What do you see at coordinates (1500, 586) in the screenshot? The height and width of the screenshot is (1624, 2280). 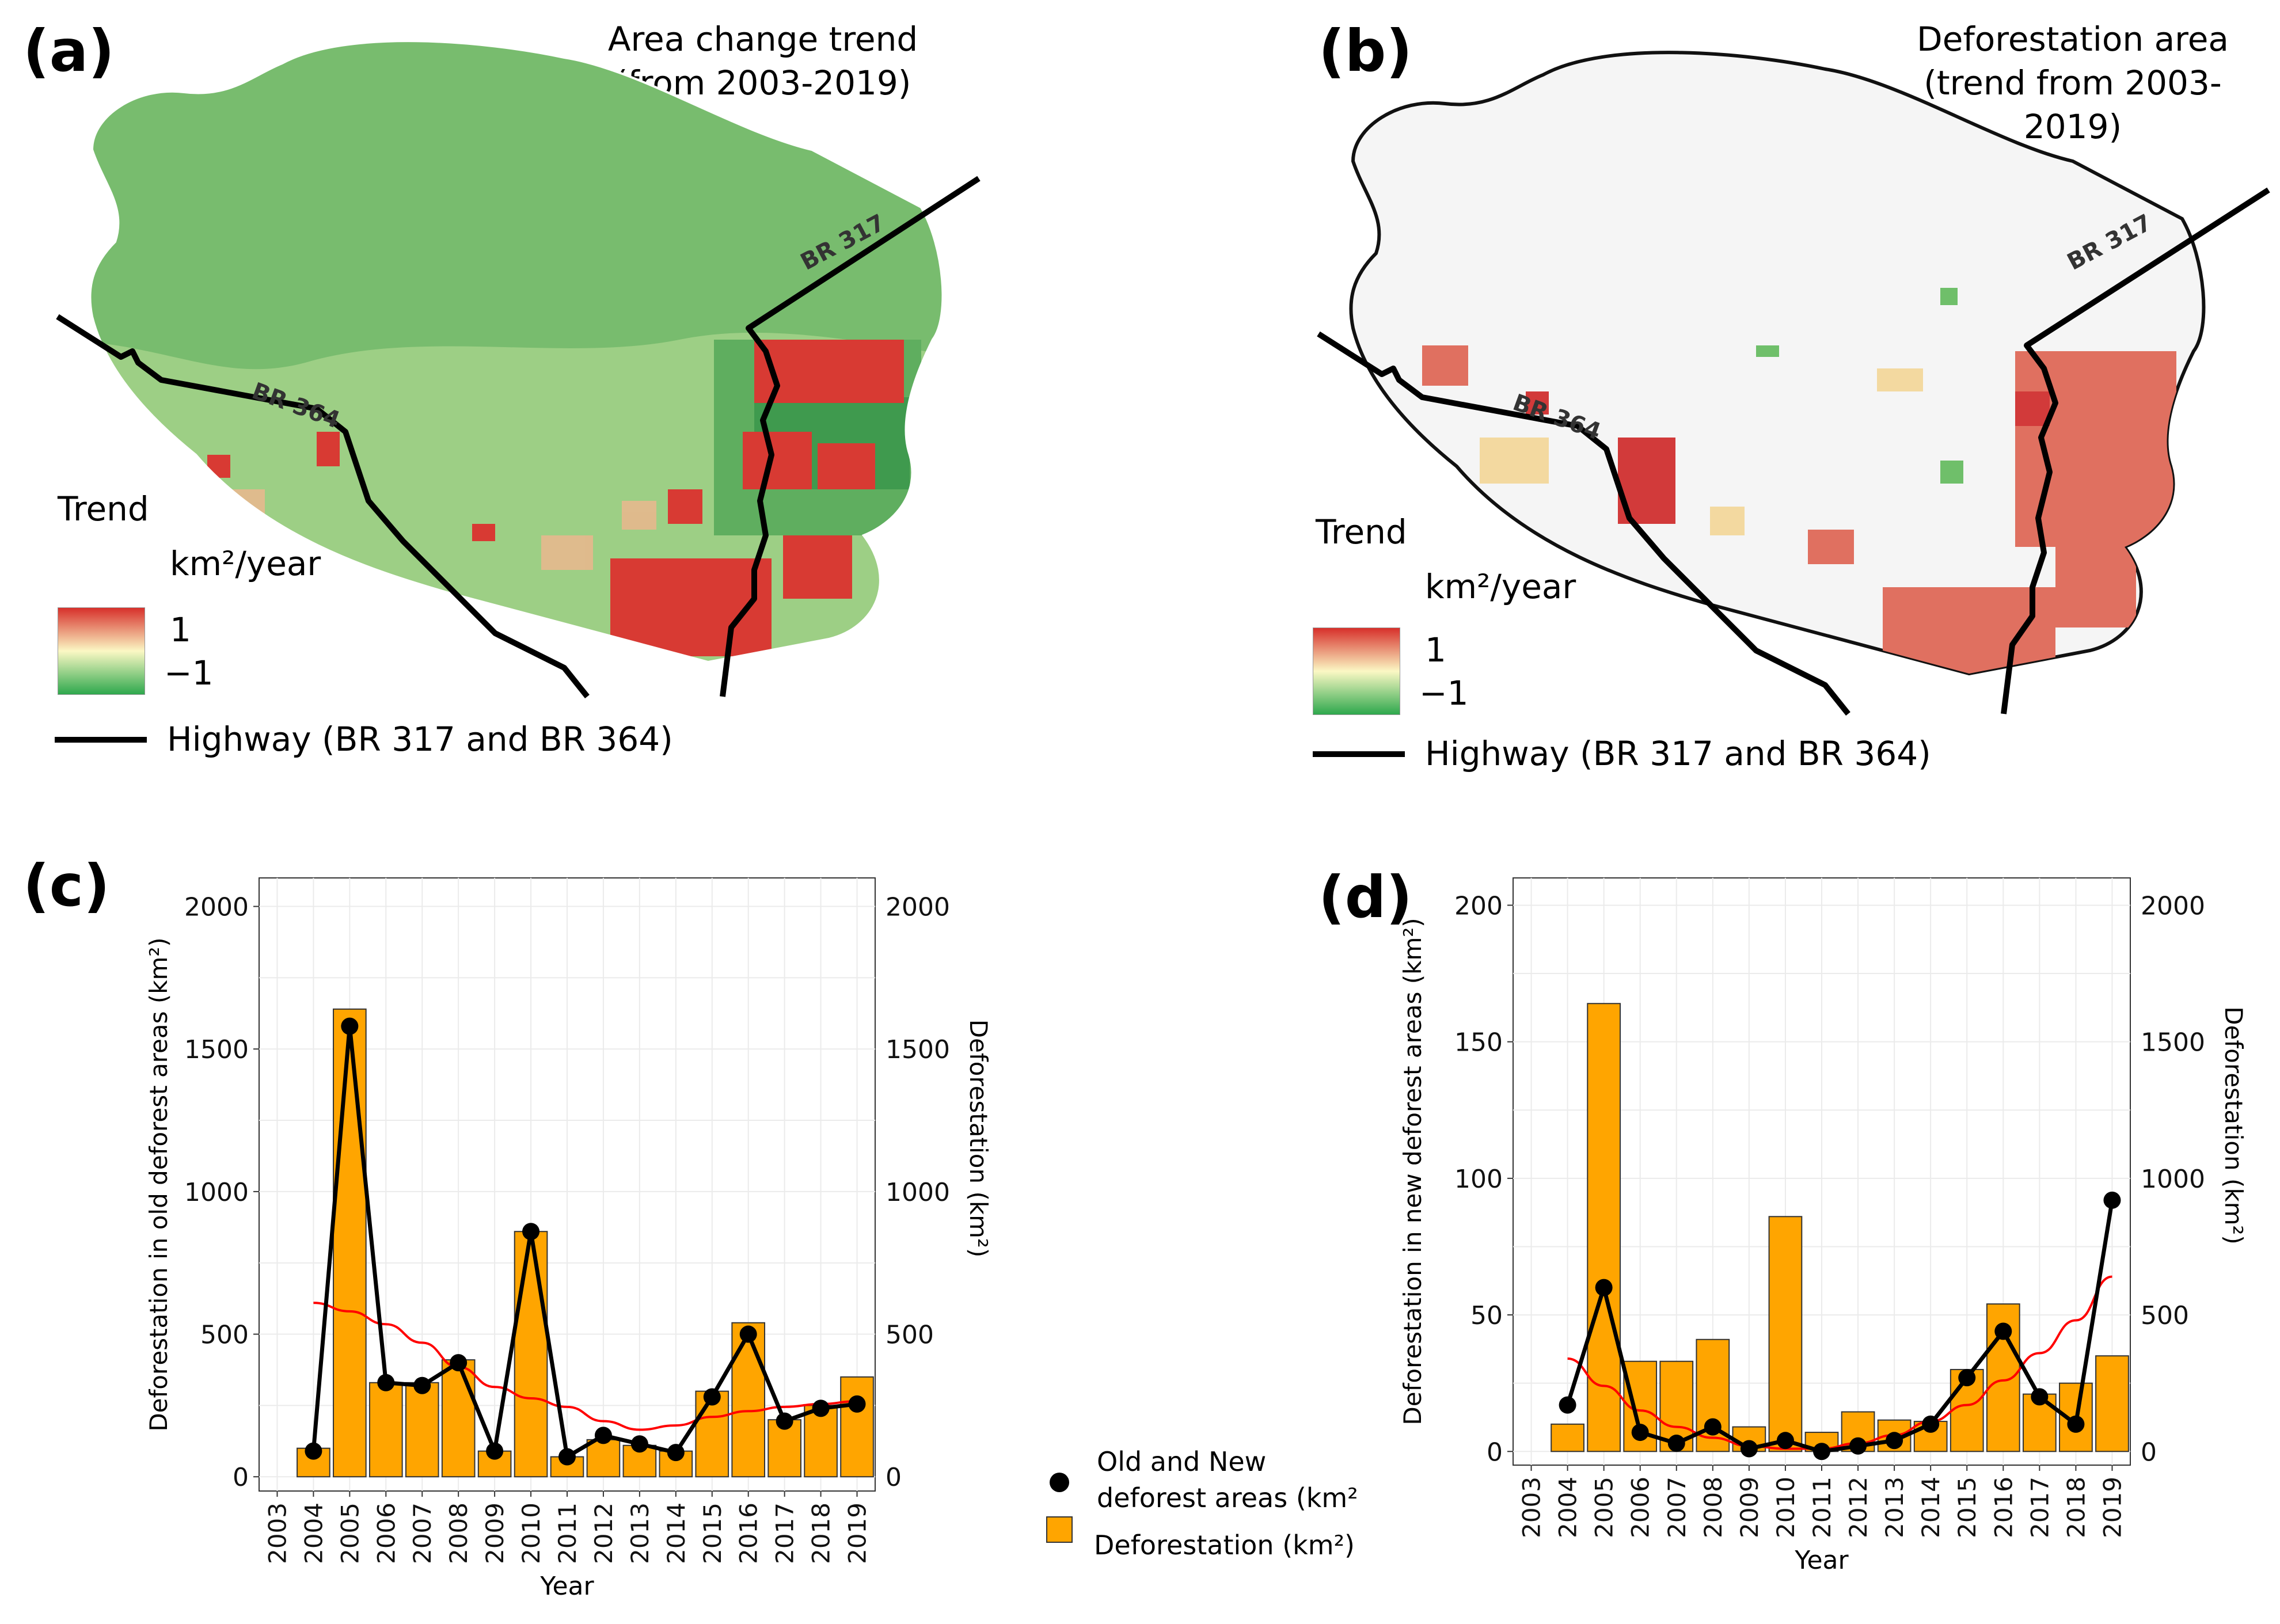 I see `legend-unit-b: km²/year` at bounding box center [1500, 586].